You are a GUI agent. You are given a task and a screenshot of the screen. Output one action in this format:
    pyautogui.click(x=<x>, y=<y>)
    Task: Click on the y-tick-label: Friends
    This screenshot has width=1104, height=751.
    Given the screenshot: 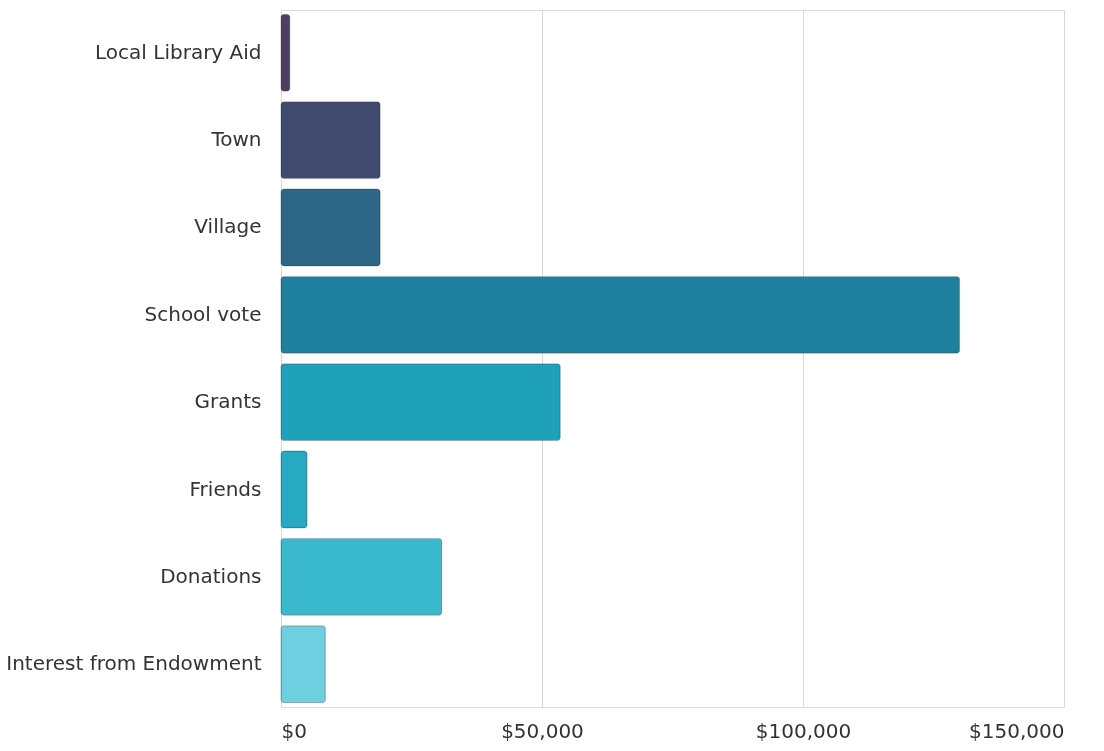 What is the action you would take?
    pyautogui.click(x=225, y=488)
    